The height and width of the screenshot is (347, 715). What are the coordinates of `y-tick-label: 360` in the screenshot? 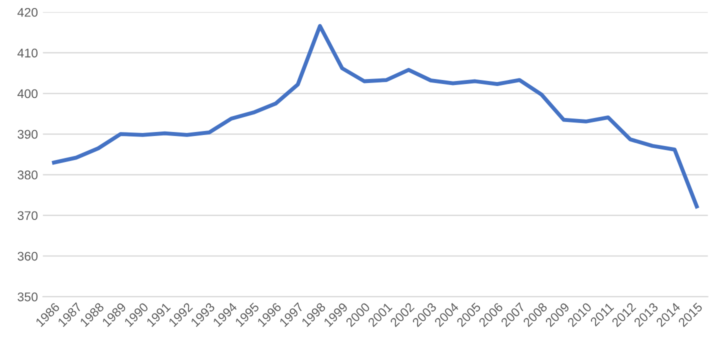 It's located at (28, 256).